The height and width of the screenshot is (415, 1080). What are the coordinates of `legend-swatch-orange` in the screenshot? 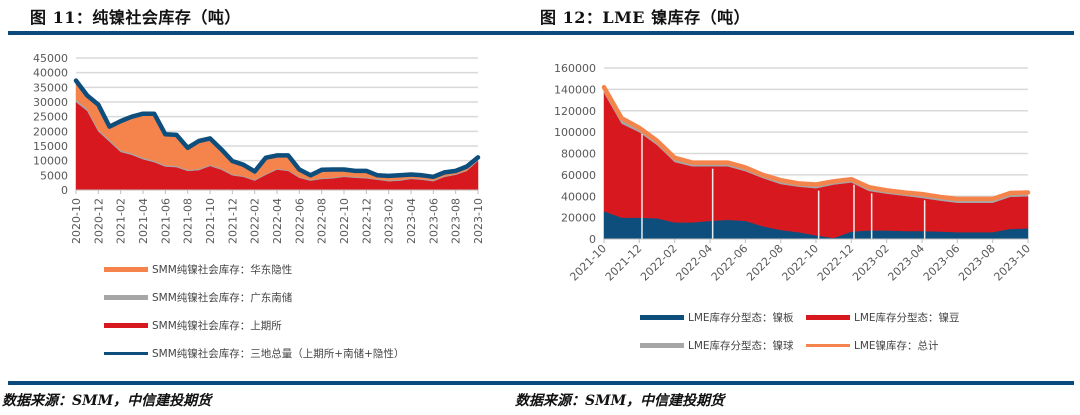 It's located at (126, 269).